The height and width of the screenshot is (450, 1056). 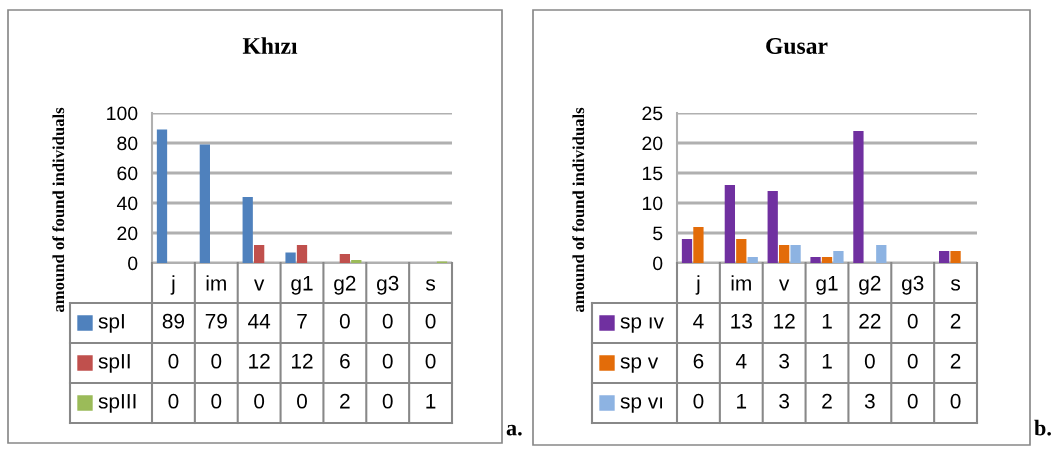 What do you see at coordinates (652, 173) in the screenshot?
I see `y-tick-label: 15` at bounding box center [652, 173].